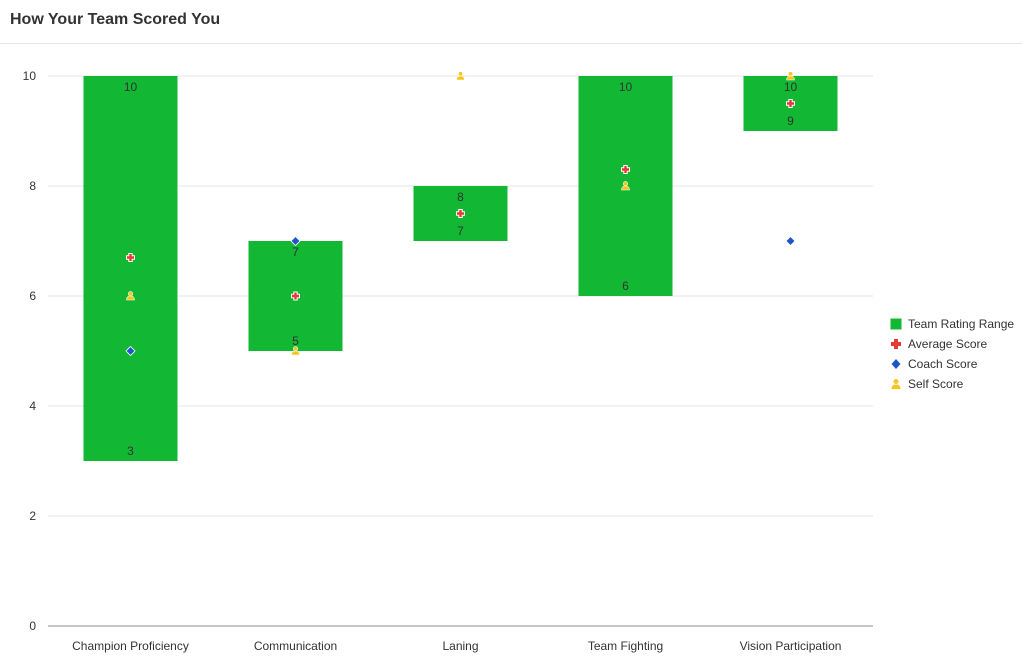 The width and height of the screenshot is (1022, 663). I want to click on chart-header: How Your Team Scored You, so click(511, 22).